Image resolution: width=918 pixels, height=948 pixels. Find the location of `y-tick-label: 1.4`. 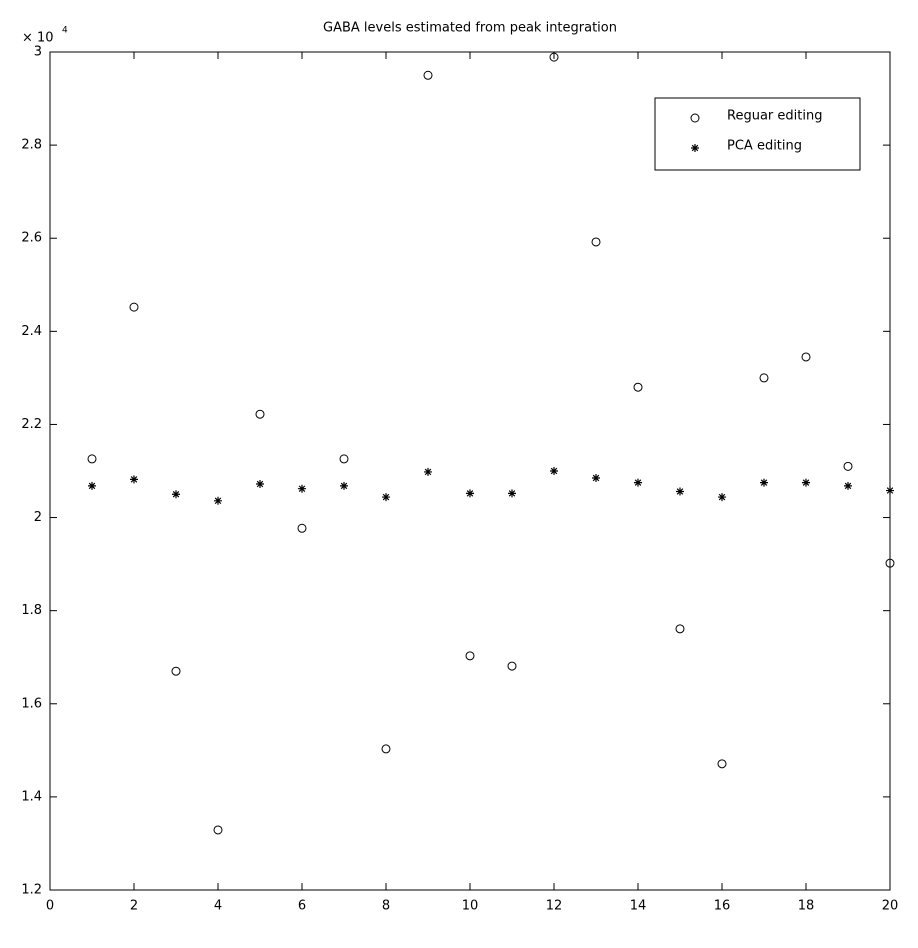

y-tick-label: 1.4 is located at coordinates (31, 796).